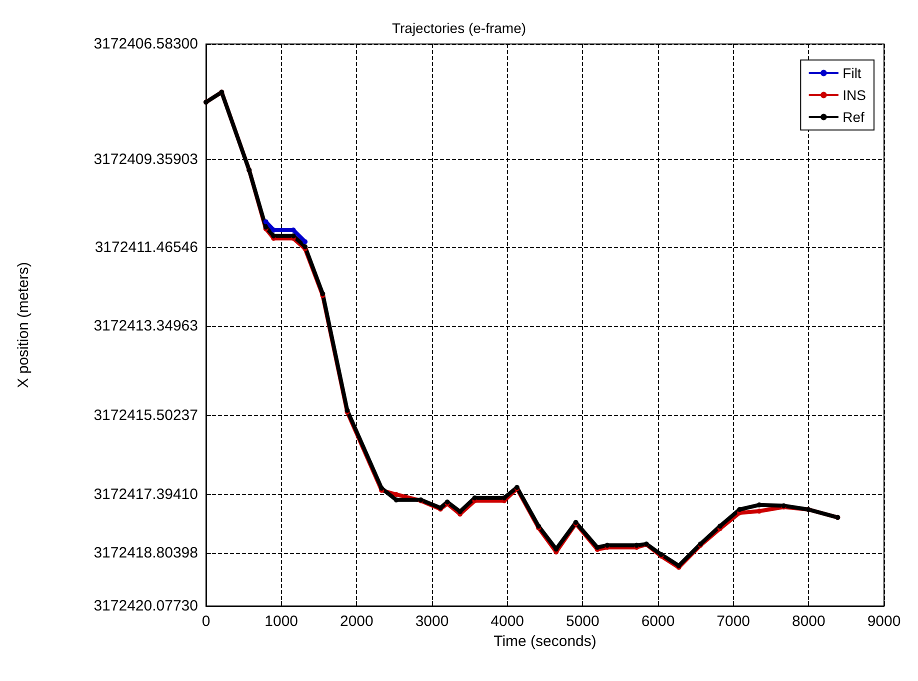  Describe the element at coordinates (432, 621) in the screenshot. I see `x-tick-label: 3000` at that location.